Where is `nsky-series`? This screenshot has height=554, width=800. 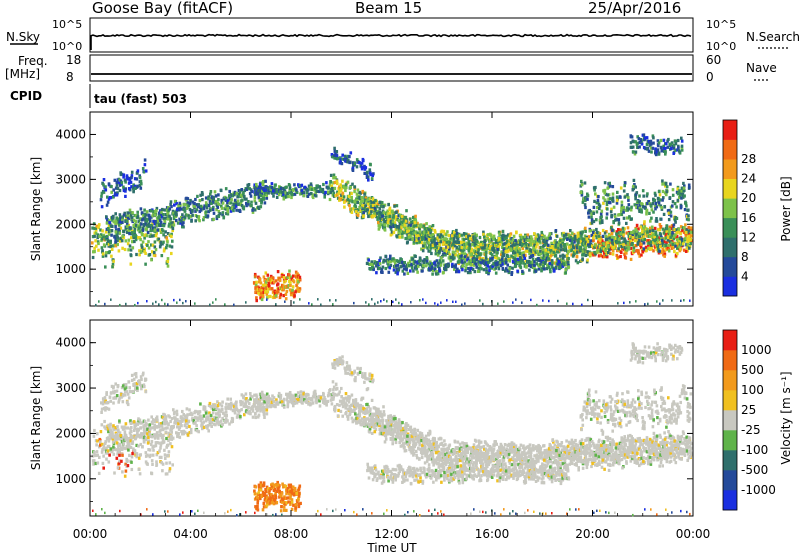
nsky-series is located at coordinates (391, 41).